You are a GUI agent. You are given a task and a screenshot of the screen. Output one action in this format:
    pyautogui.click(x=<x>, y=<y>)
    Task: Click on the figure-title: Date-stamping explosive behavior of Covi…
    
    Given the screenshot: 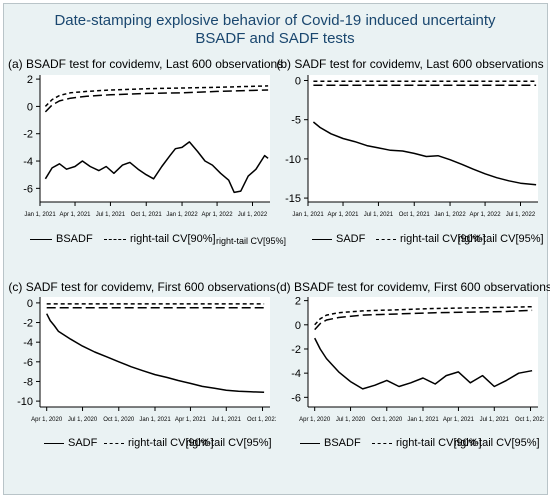 What is the action you would take?
    pyautogui.click(x=275, y=30)
    